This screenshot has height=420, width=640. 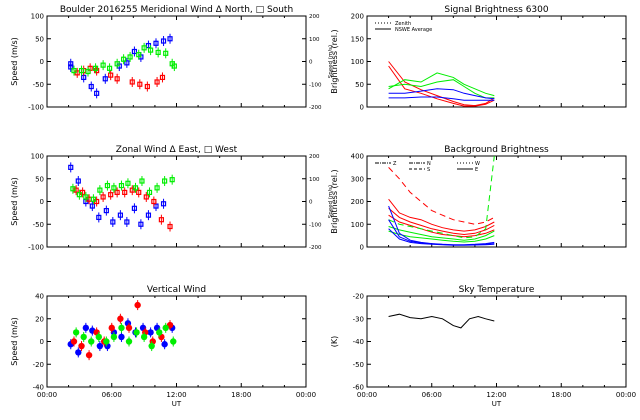 I want to click on plot-frame, so click(x=176, y=341).